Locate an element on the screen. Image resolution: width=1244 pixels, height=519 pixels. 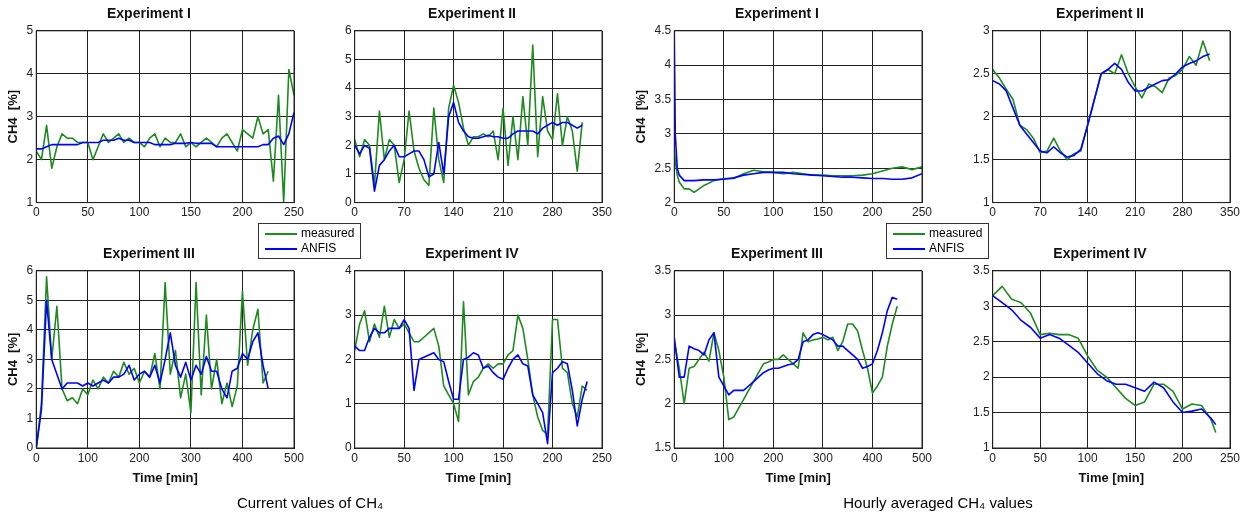
text: Current values of CH₄ is located at coordinates (310, 502).